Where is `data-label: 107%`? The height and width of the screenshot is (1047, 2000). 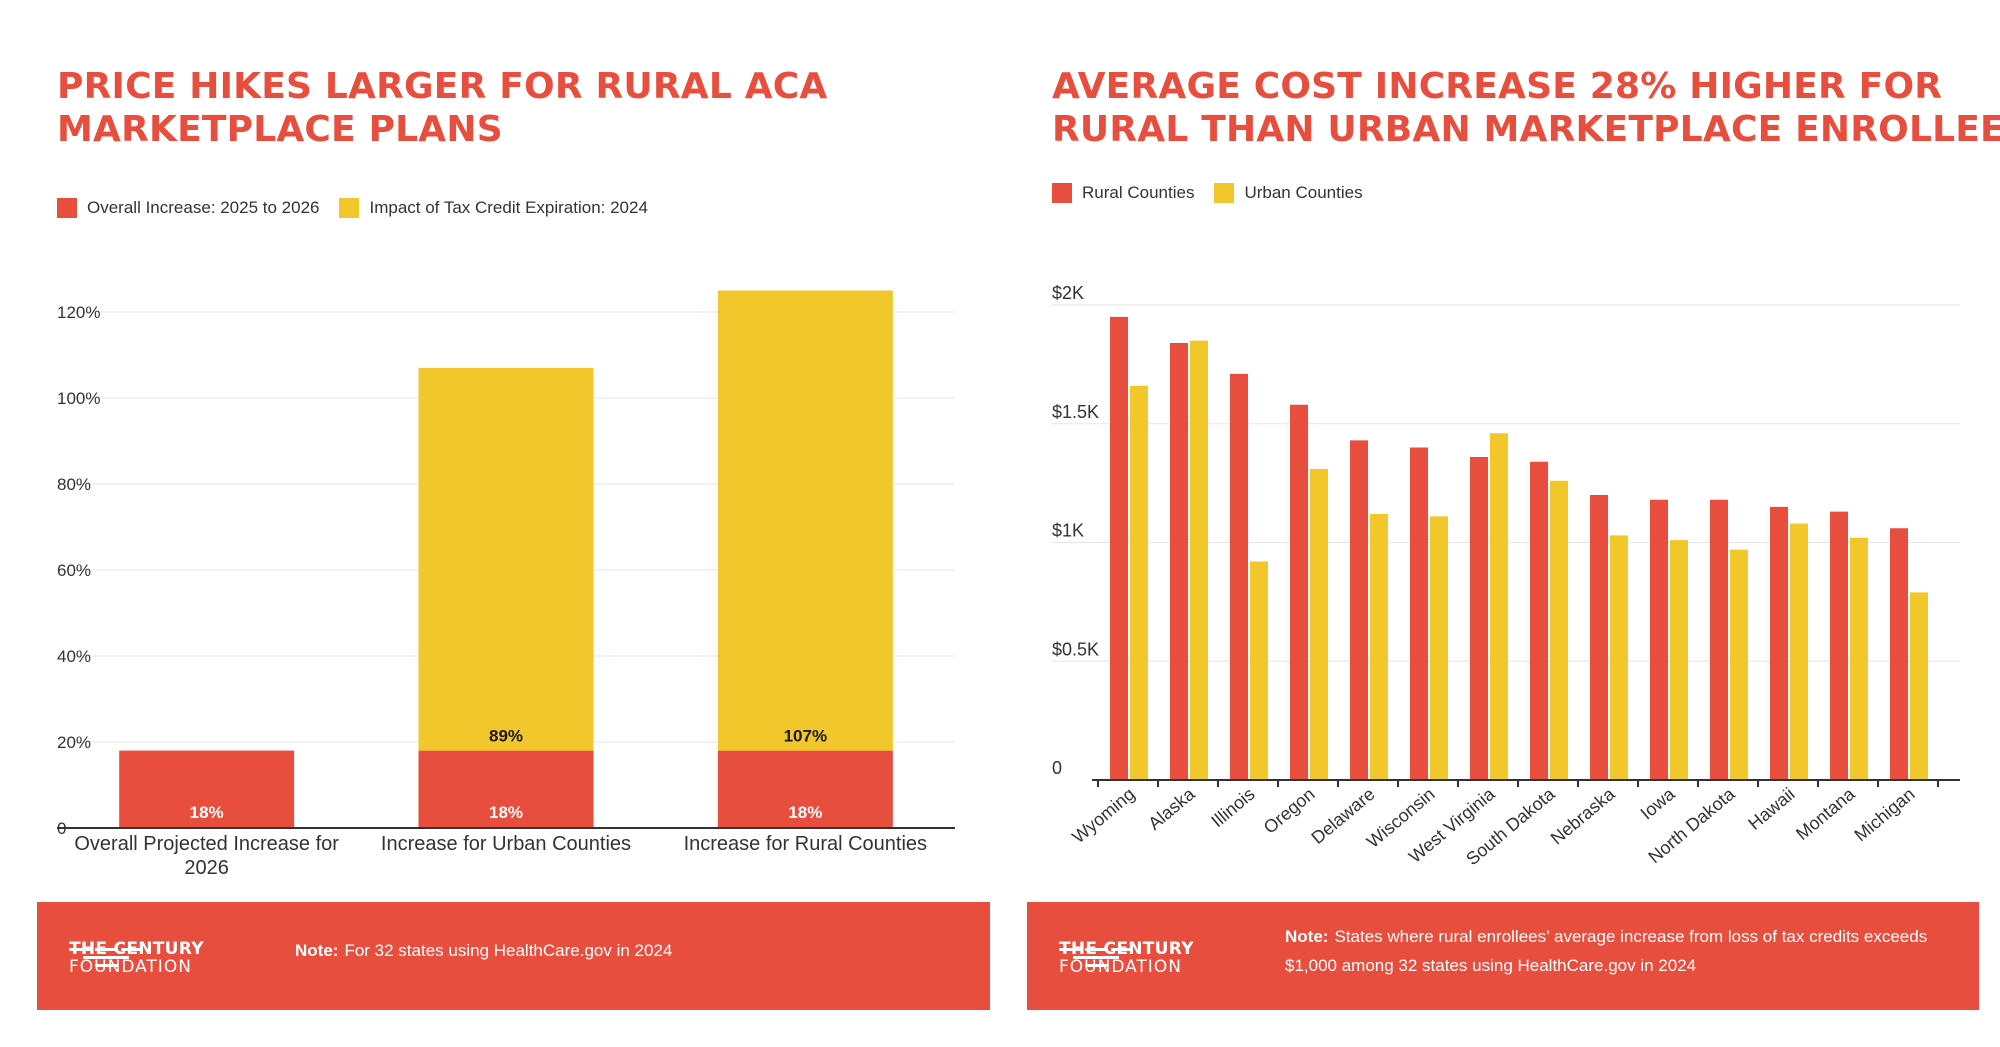
data-label: 107% is located at coordinates (805, 736).